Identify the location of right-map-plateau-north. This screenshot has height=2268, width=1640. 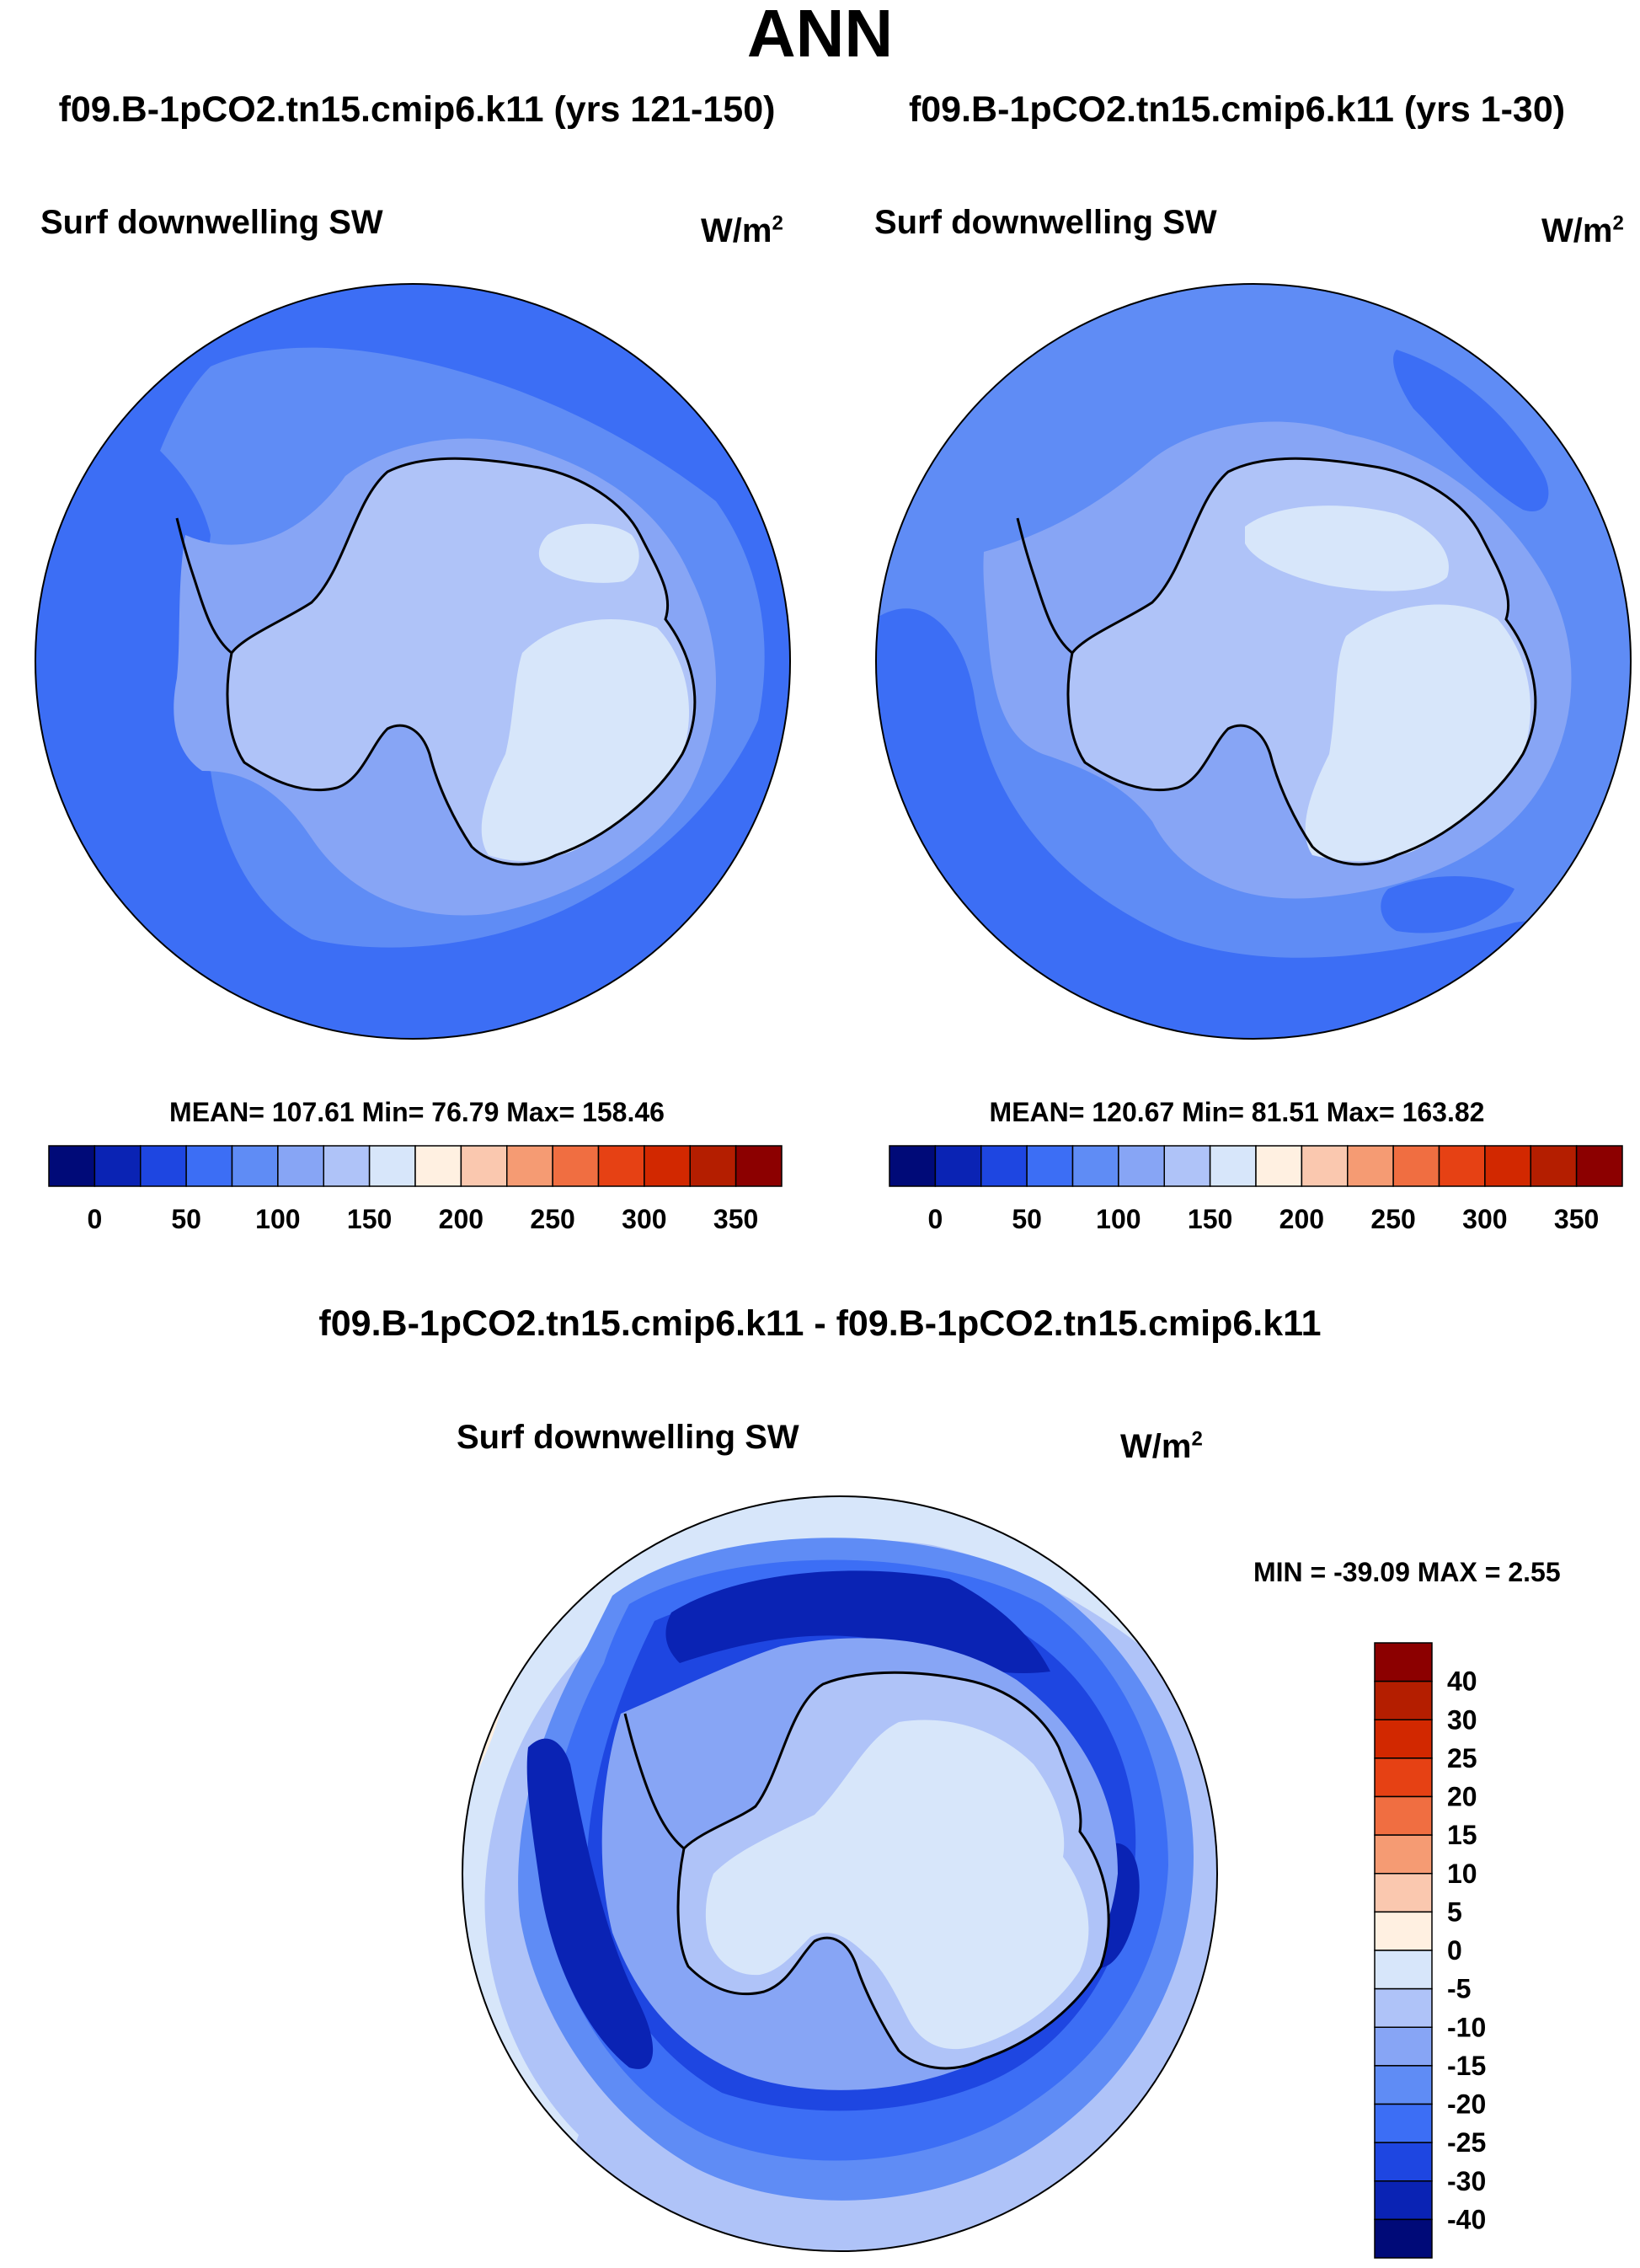
(1347, 548).